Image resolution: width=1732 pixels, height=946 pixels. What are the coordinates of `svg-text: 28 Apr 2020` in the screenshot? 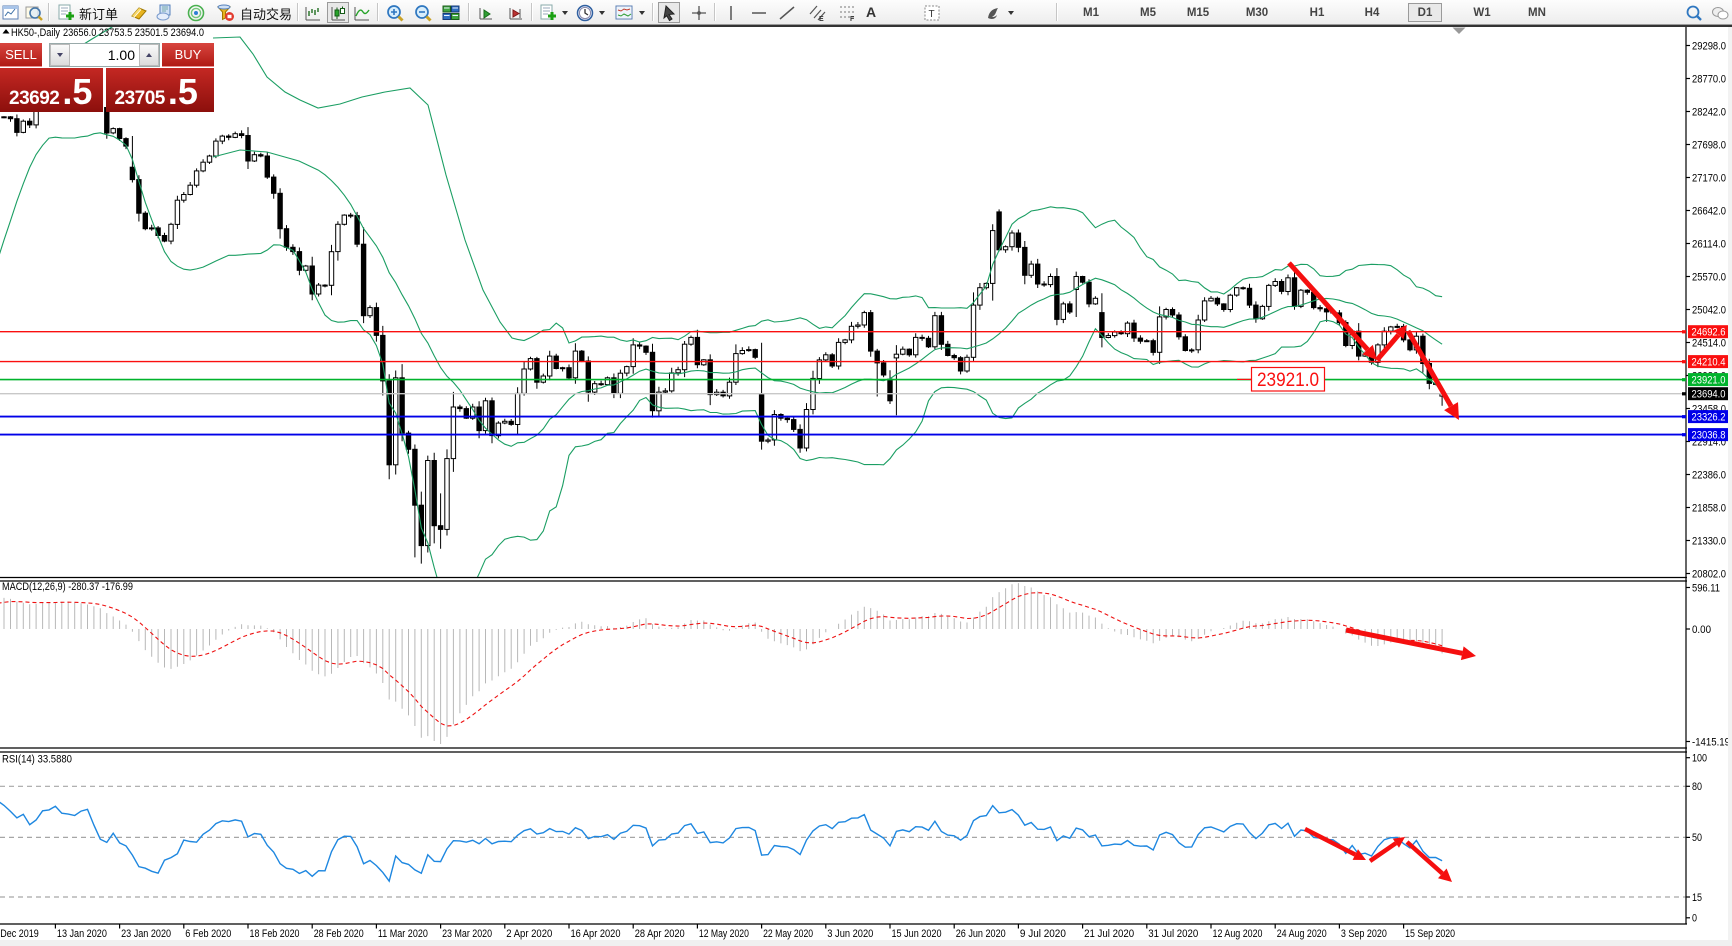 It's located at (660, 934).